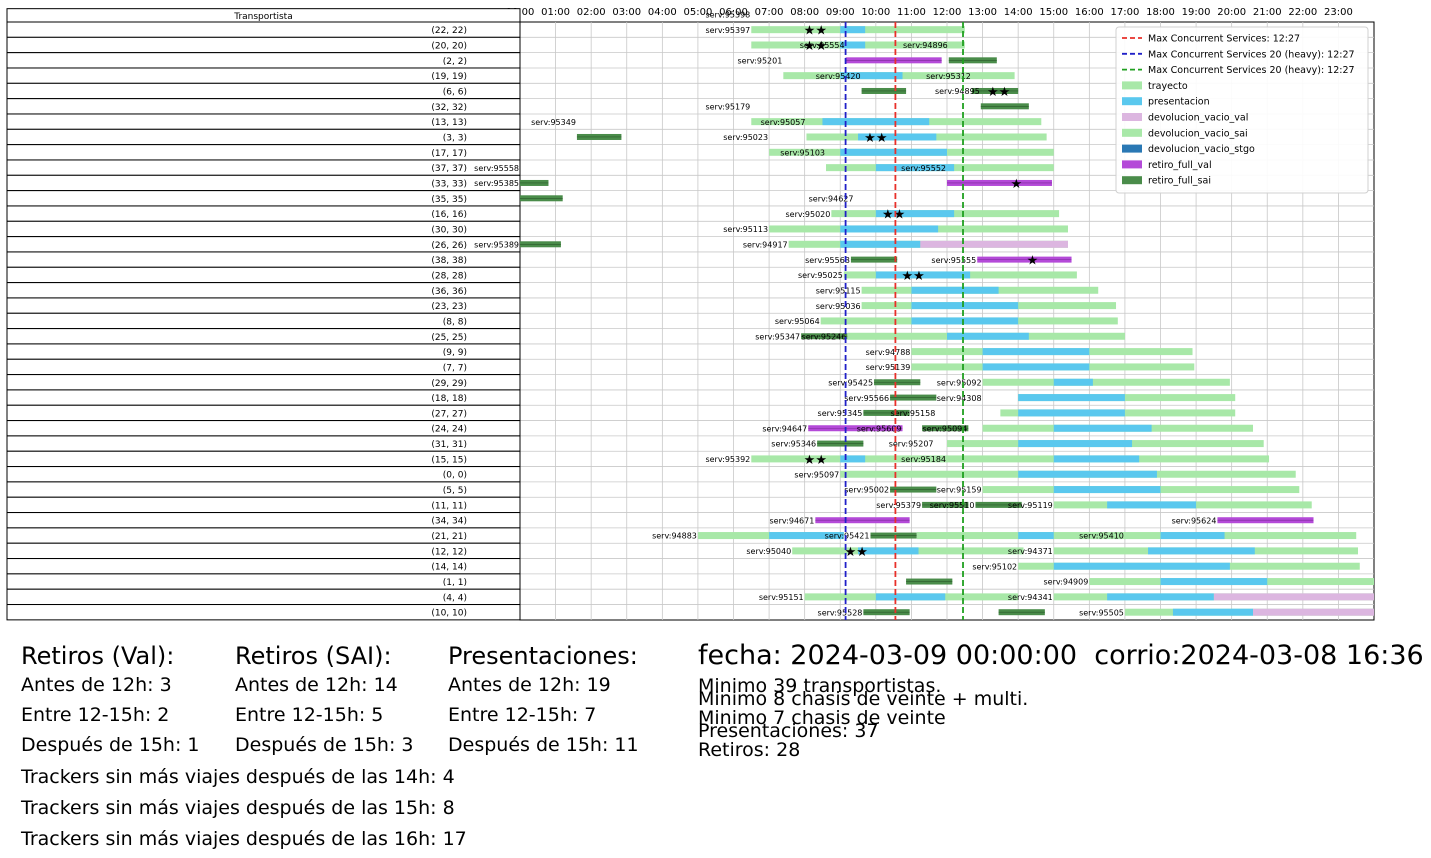 This screenshot has height=858, width=1431. Describe the element at coordinates (733, 12) in the screenshot. I see `x-tick-label: 06:00` at that location.